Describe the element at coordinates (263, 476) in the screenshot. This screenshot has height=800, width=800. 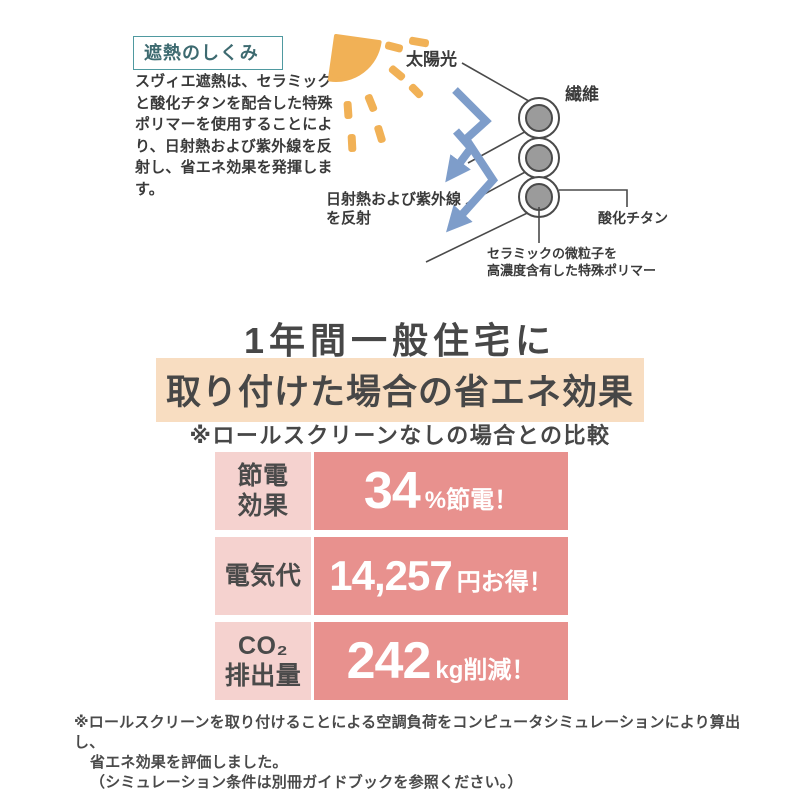
I see `row-label-line1: 節電` at that location.